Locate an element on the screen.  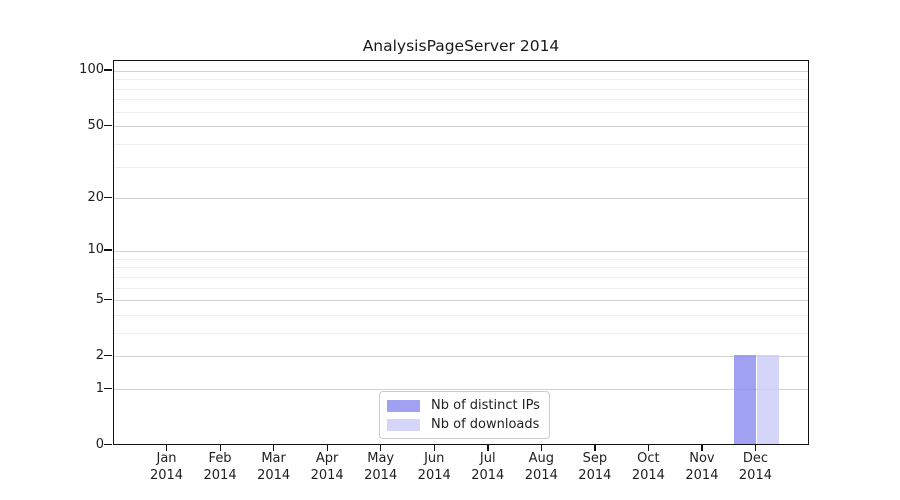
x-tick-label-jan: Jan 2014 is located at coordinates (167, 467).